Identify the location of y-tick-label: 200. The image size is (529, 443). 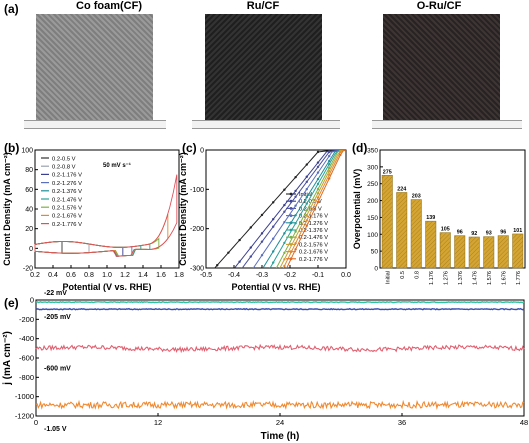
(372, 201).